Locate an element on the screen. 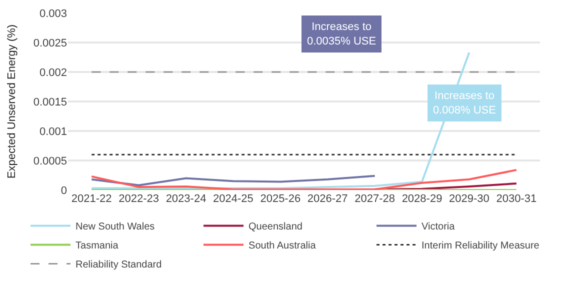  y-tick-label: 0.0005 is located at coordinates (50, 161).